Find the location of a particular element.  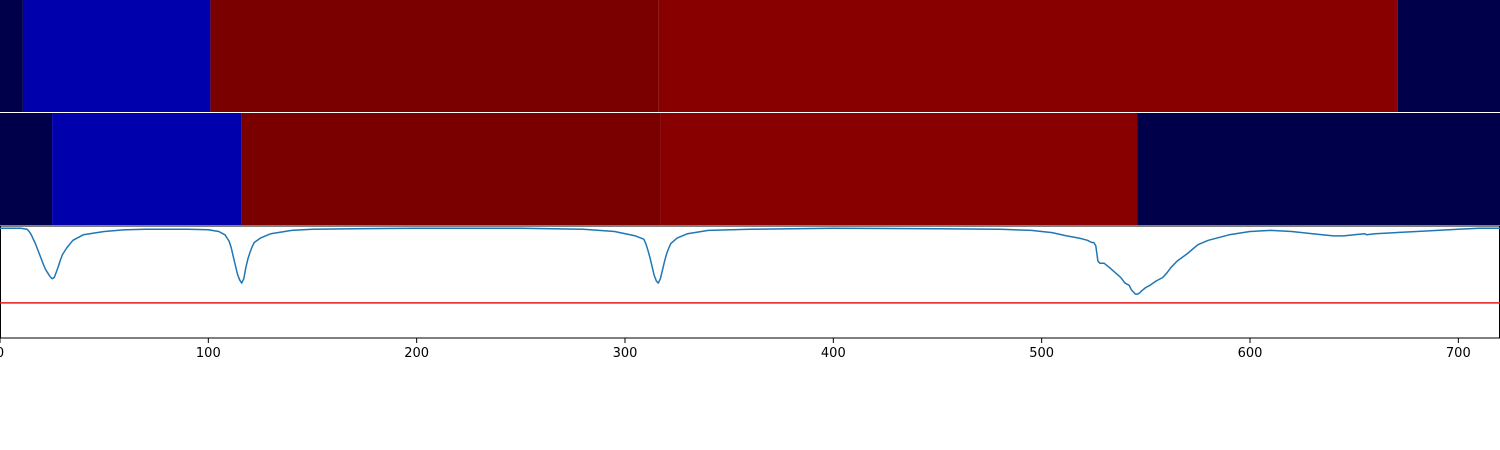

x-tick-label-700: 700 is located at coordinates (1458, 353).